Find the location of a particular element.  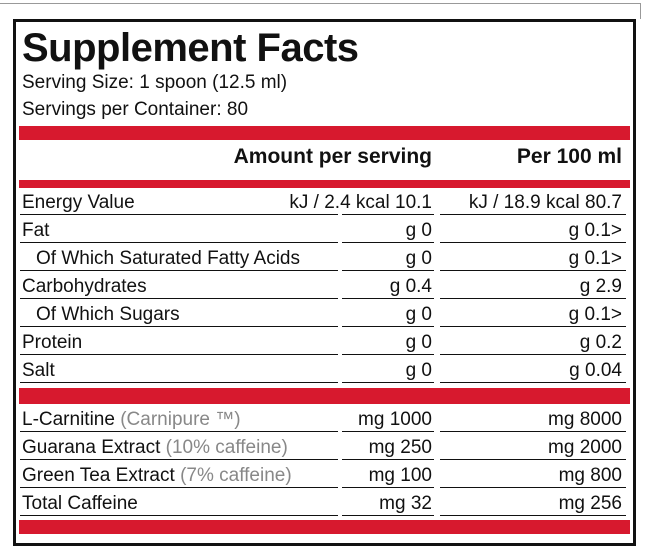

row-name: Green Tea Extract (7% caffeine) is located at coordinates (179, 475).